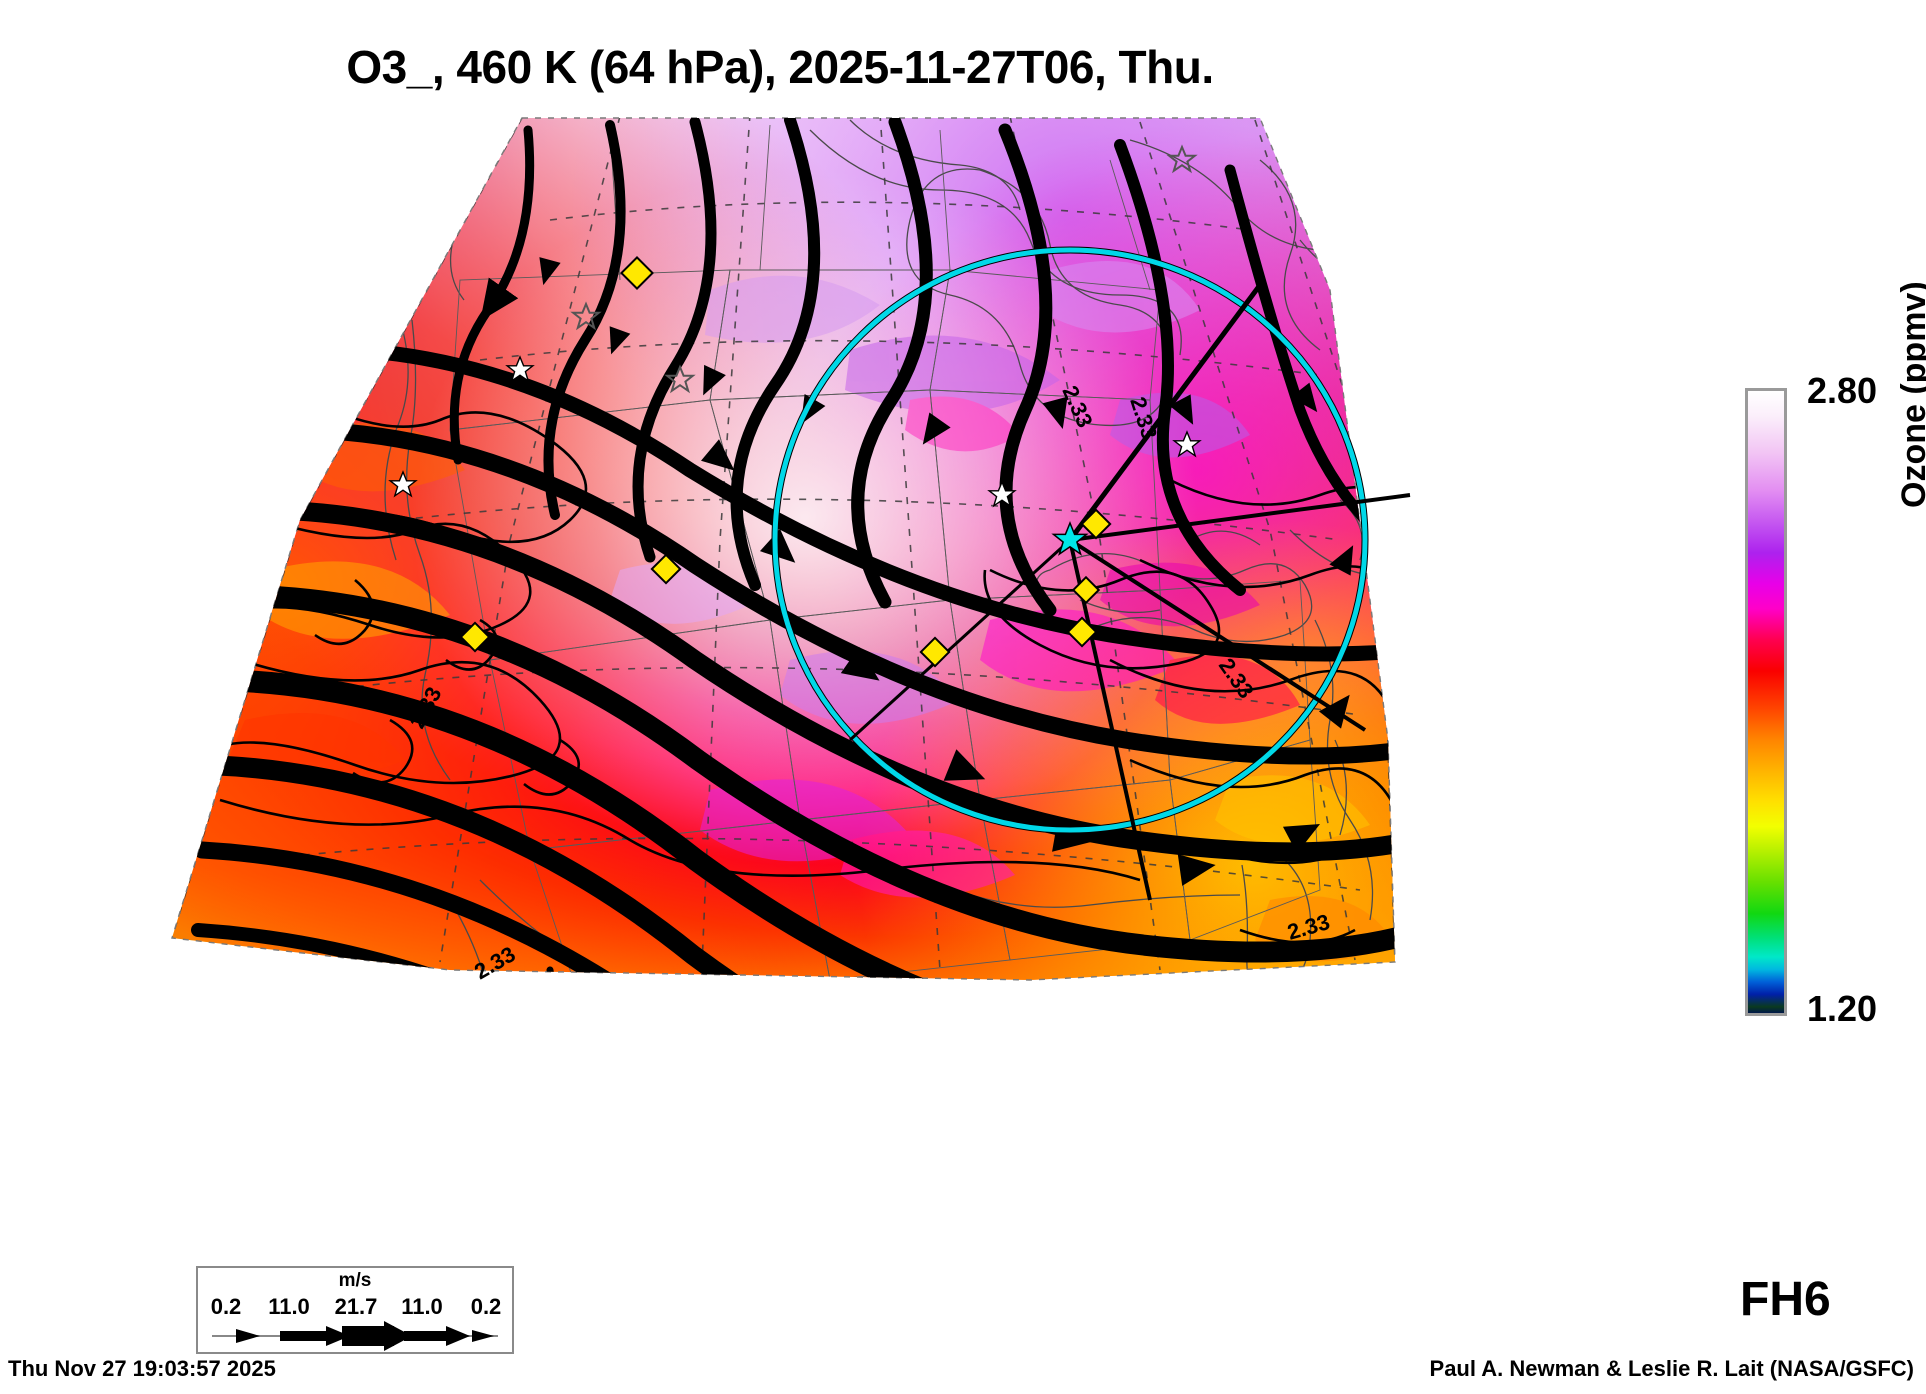 The height and width of the screenshot is (1394, 1926). I want to click on colorbar-min-label: 1.20, so click(1842, 1008).